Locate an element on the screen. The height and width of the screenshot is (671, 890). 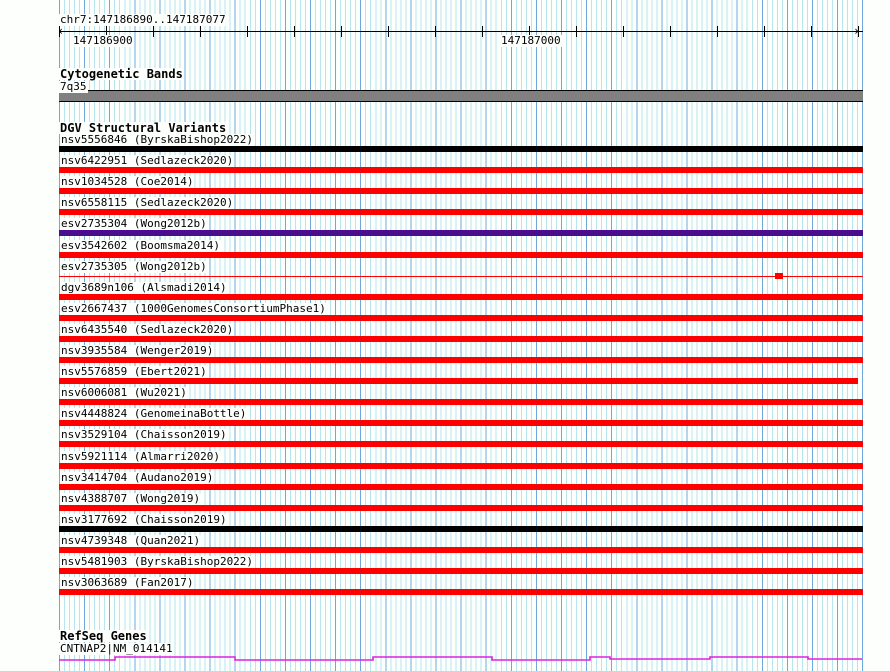
dgv-variant-label: nsv3177692 (Chaisson2019) is located at coordinates (144, 519).